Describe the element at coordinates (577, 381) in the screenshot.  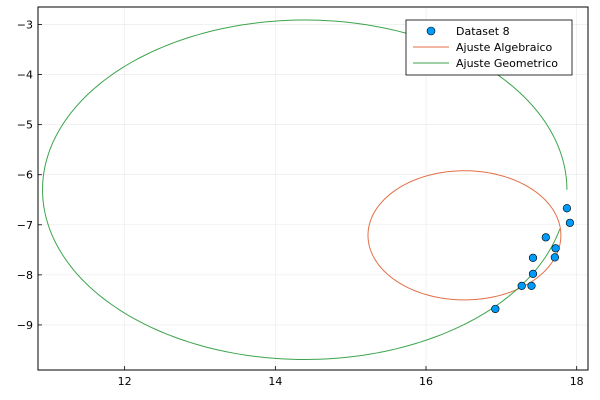
I see `x-tick-label-3: 18` at that location.